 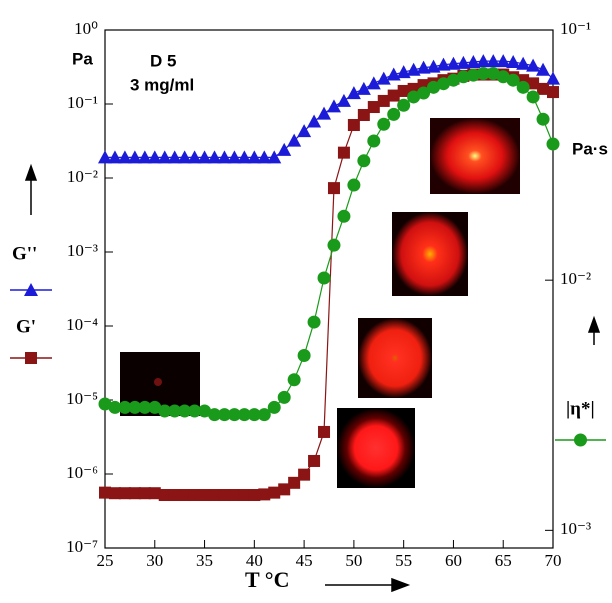 I want to click on legend-label: G', so click(x=26, y=326).